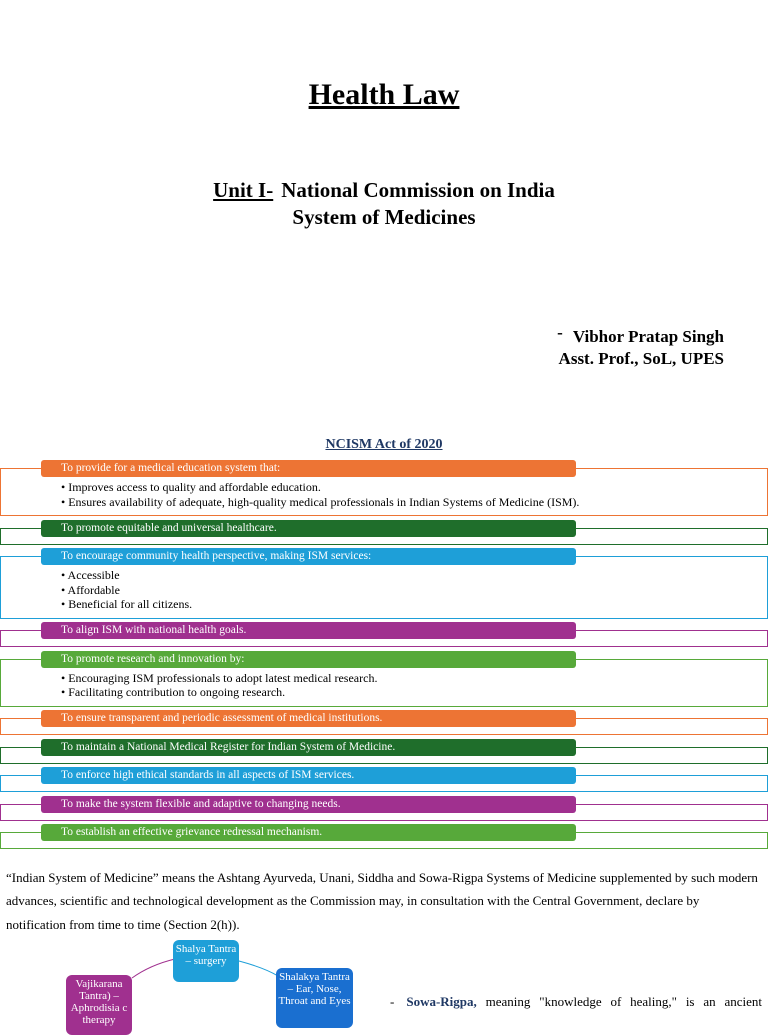 This screenshot has height=1035, width=768. What do you see at coordinates (93, 589) in the screenshot?
I see `bullet-text: Affordable` at bounding box center [93, 589].